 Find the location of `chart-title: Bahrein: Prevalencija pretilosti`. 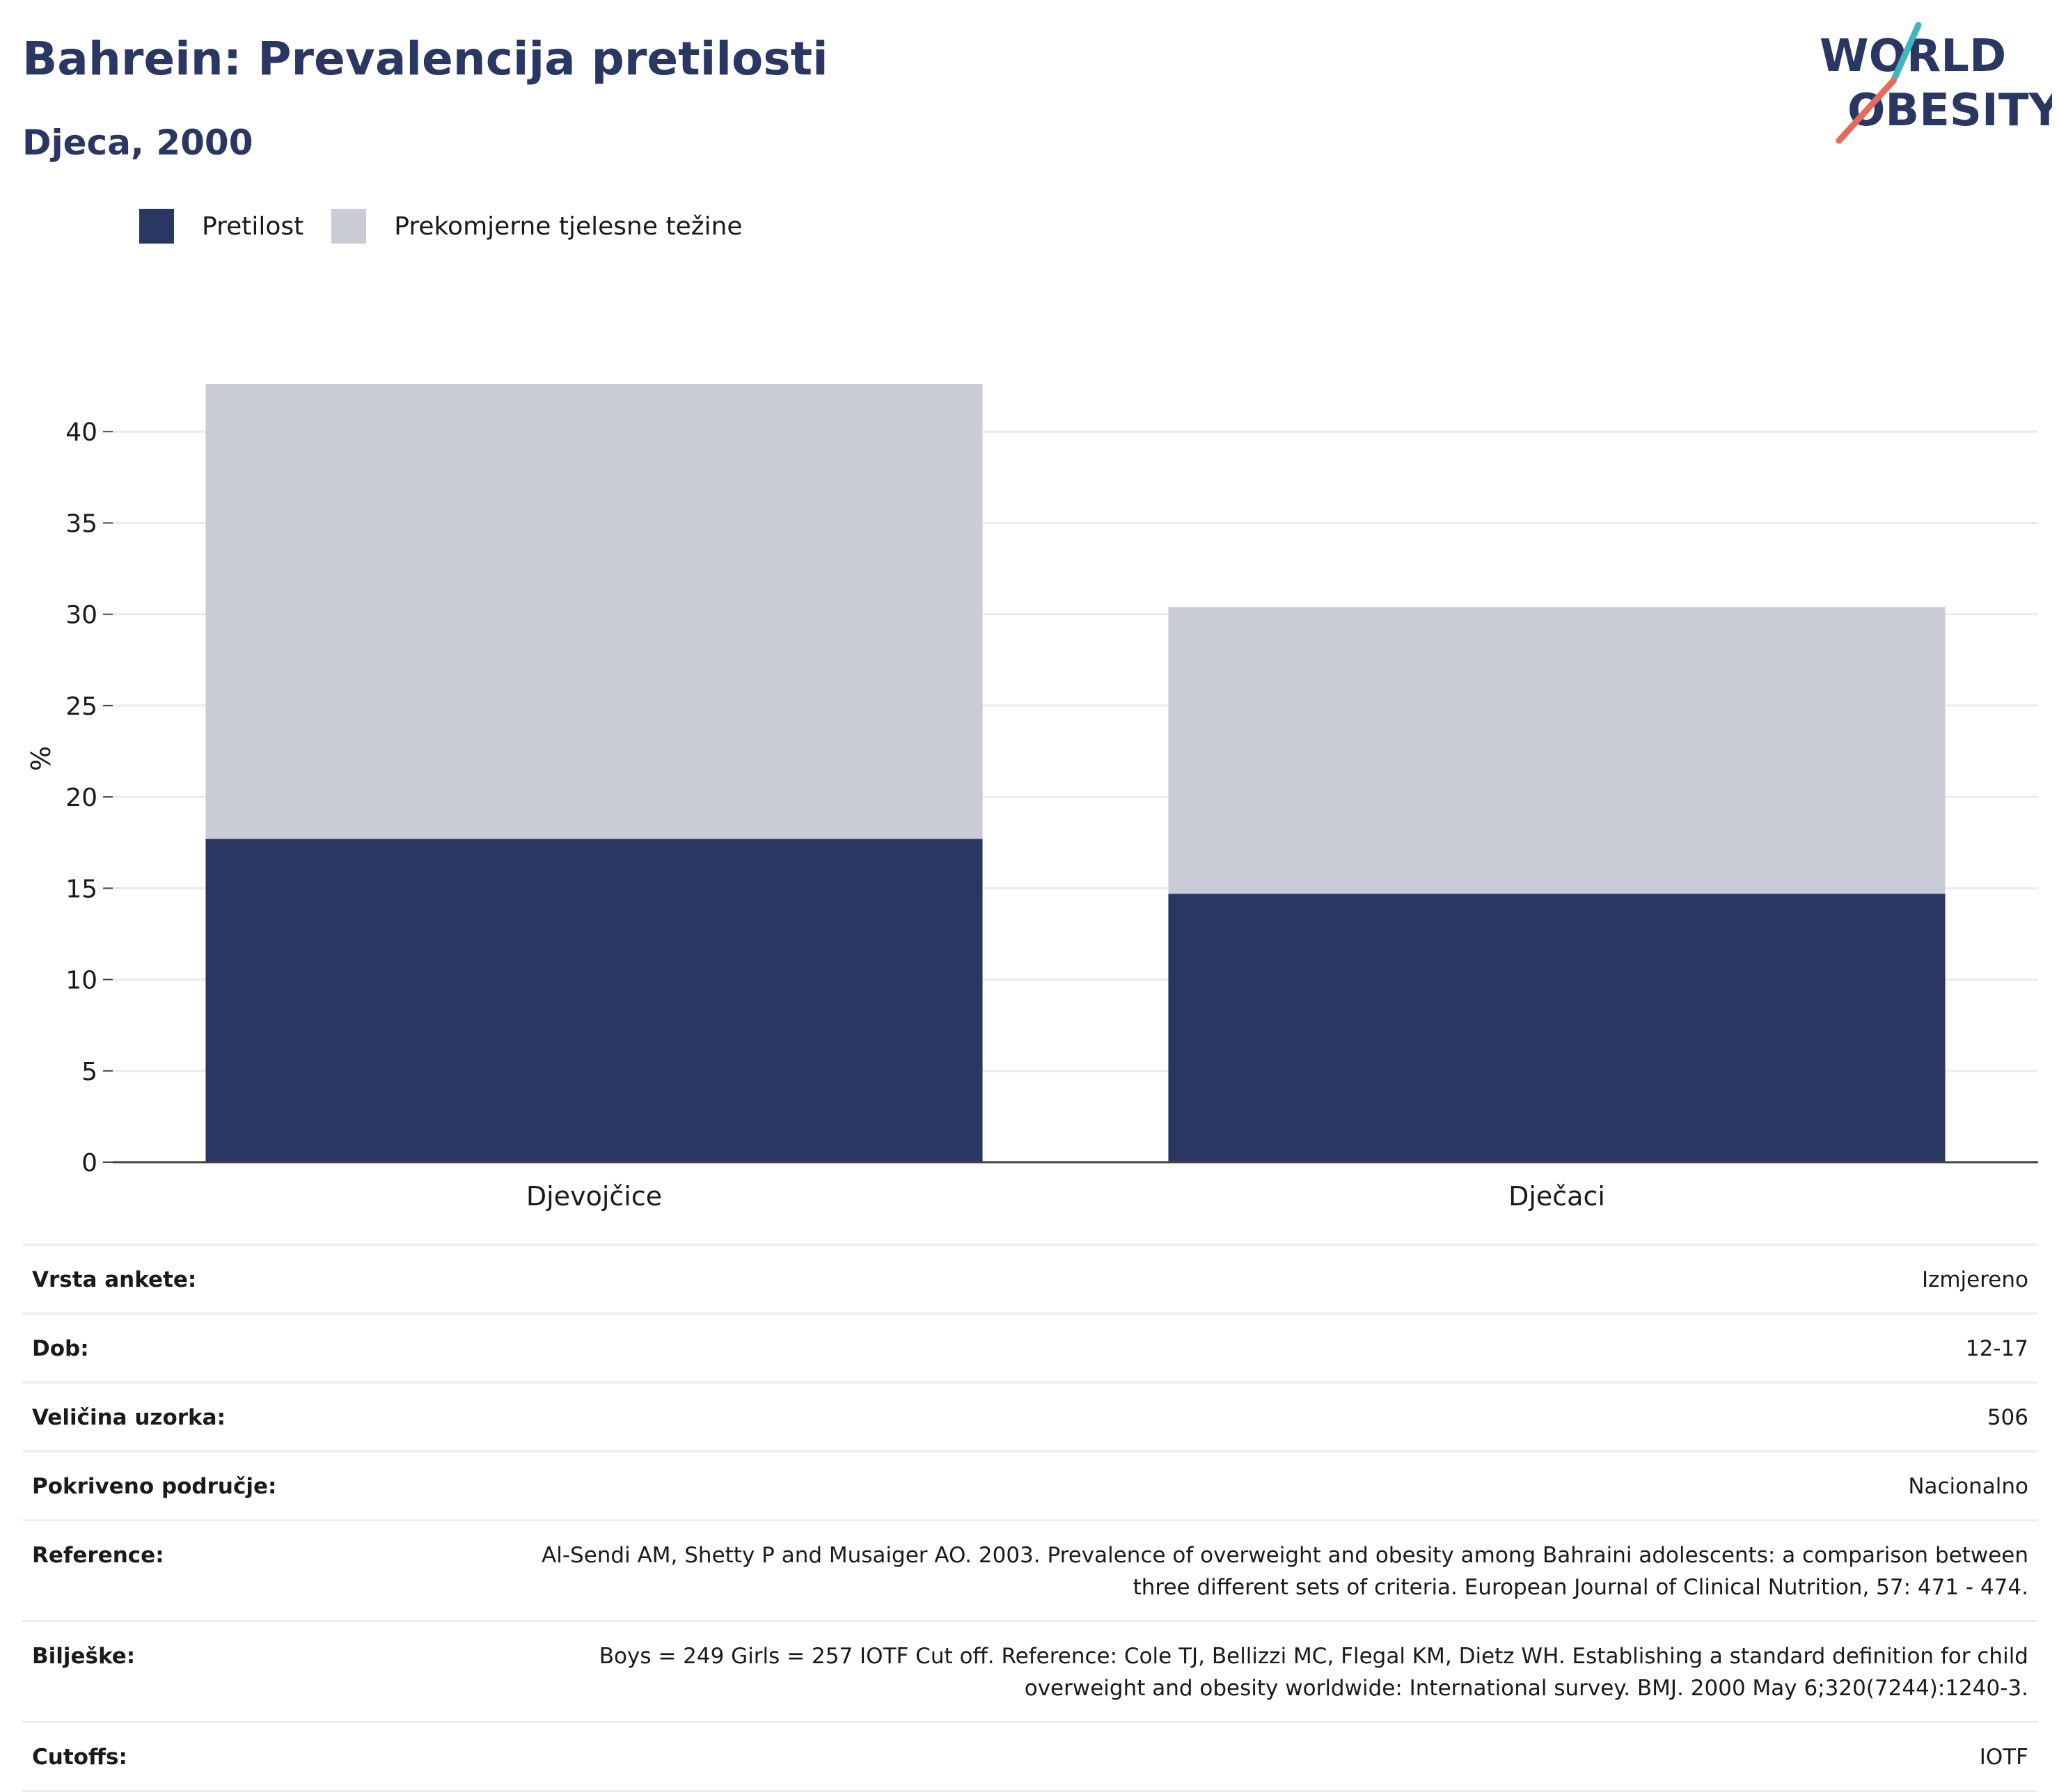

chart-title: Bahrein: Prevalencija pretilosti is located at coordinates (425, 59).